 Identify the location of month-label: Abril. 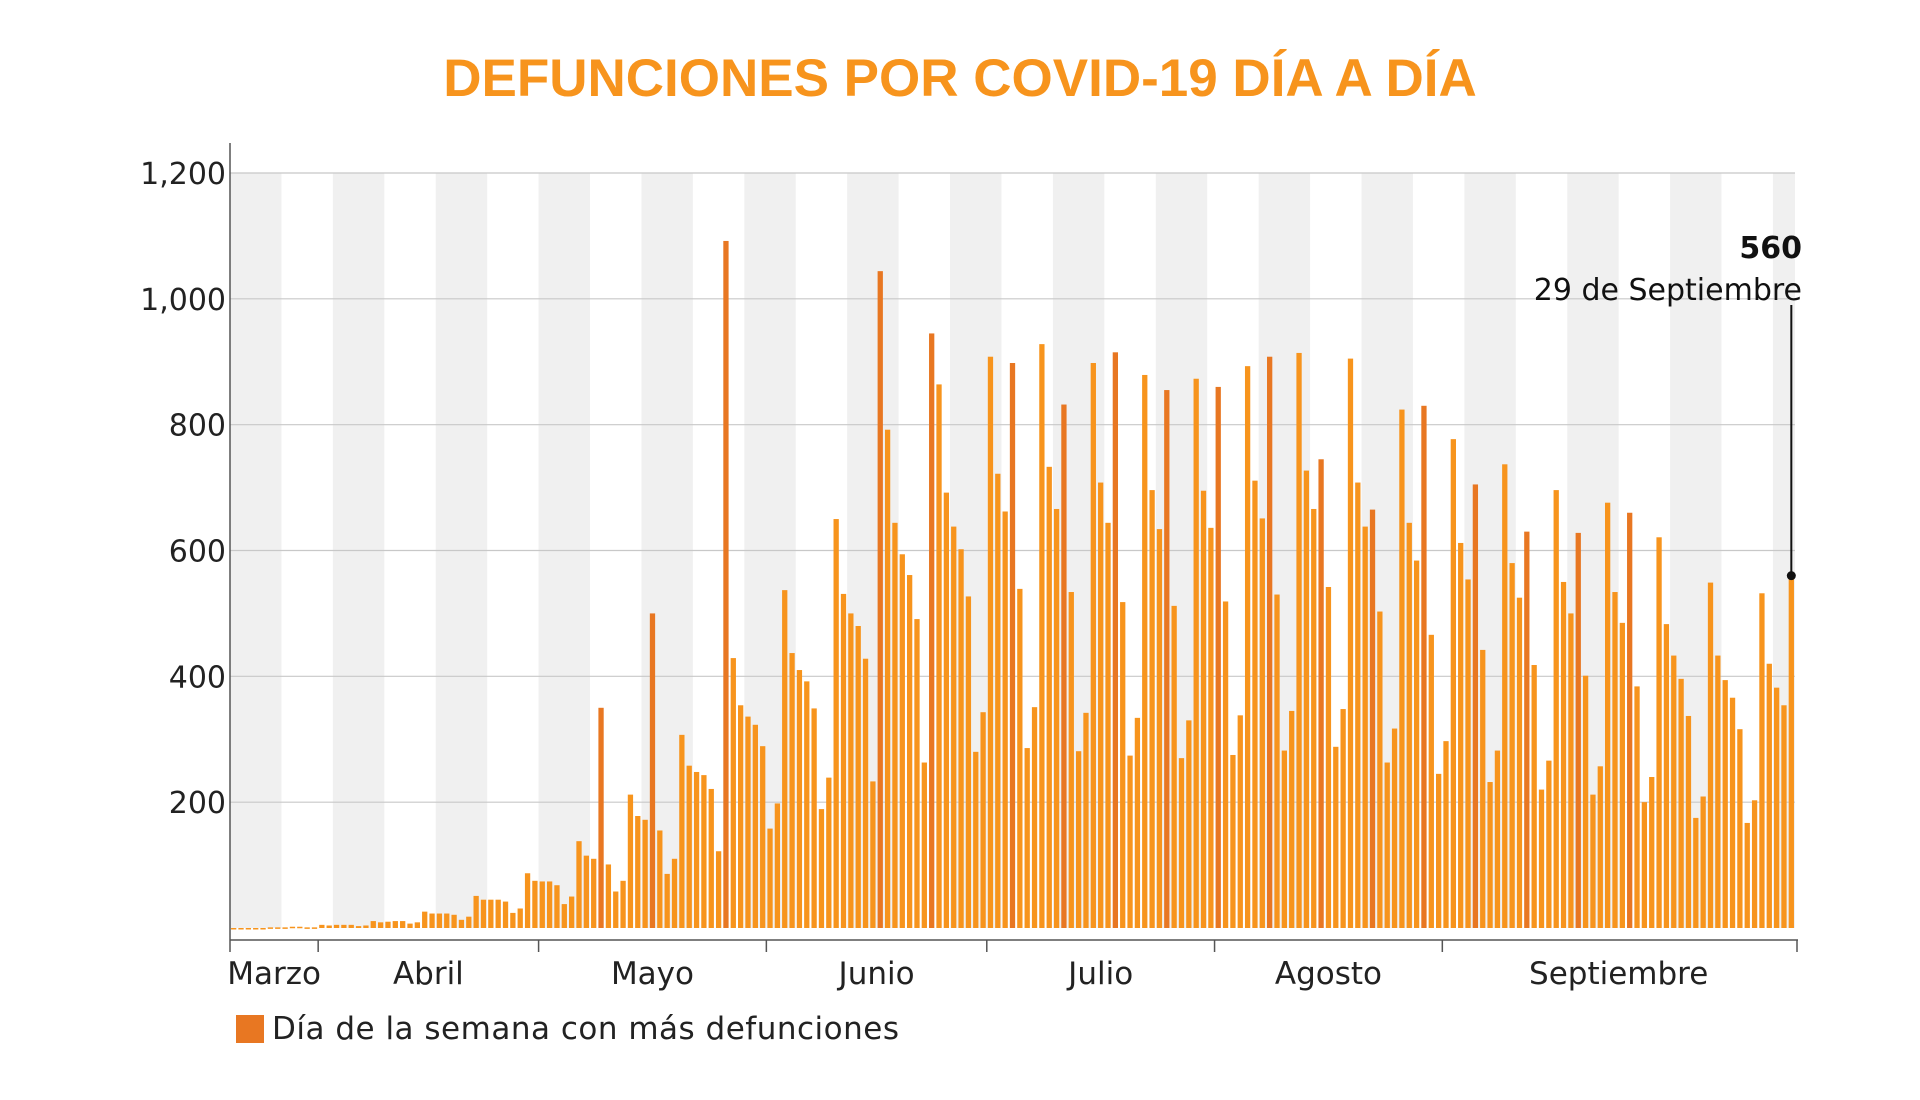
(428, 974).